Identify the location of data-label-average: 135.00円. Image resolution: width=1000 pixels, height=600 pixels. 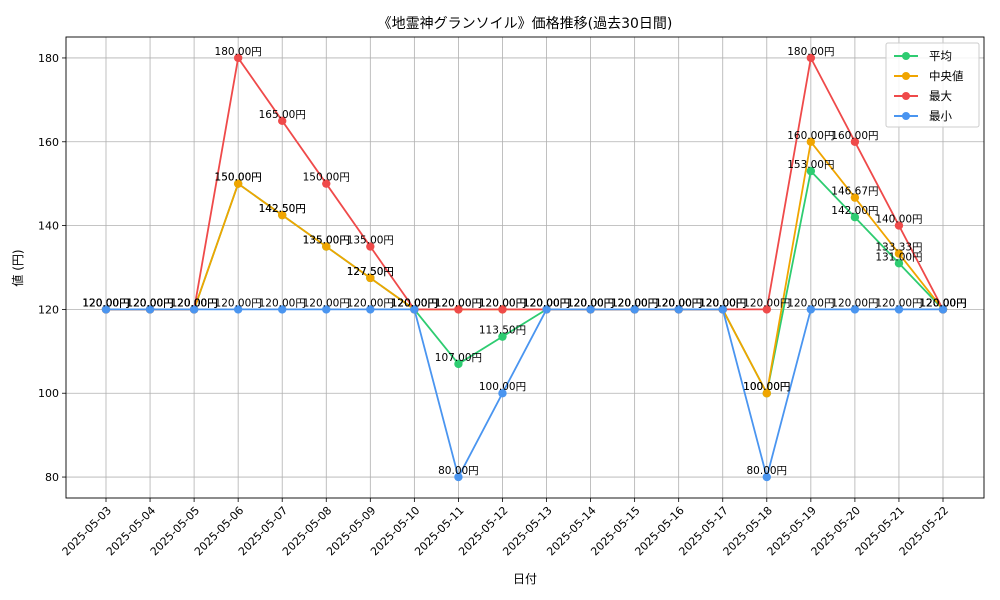
(326, 241).